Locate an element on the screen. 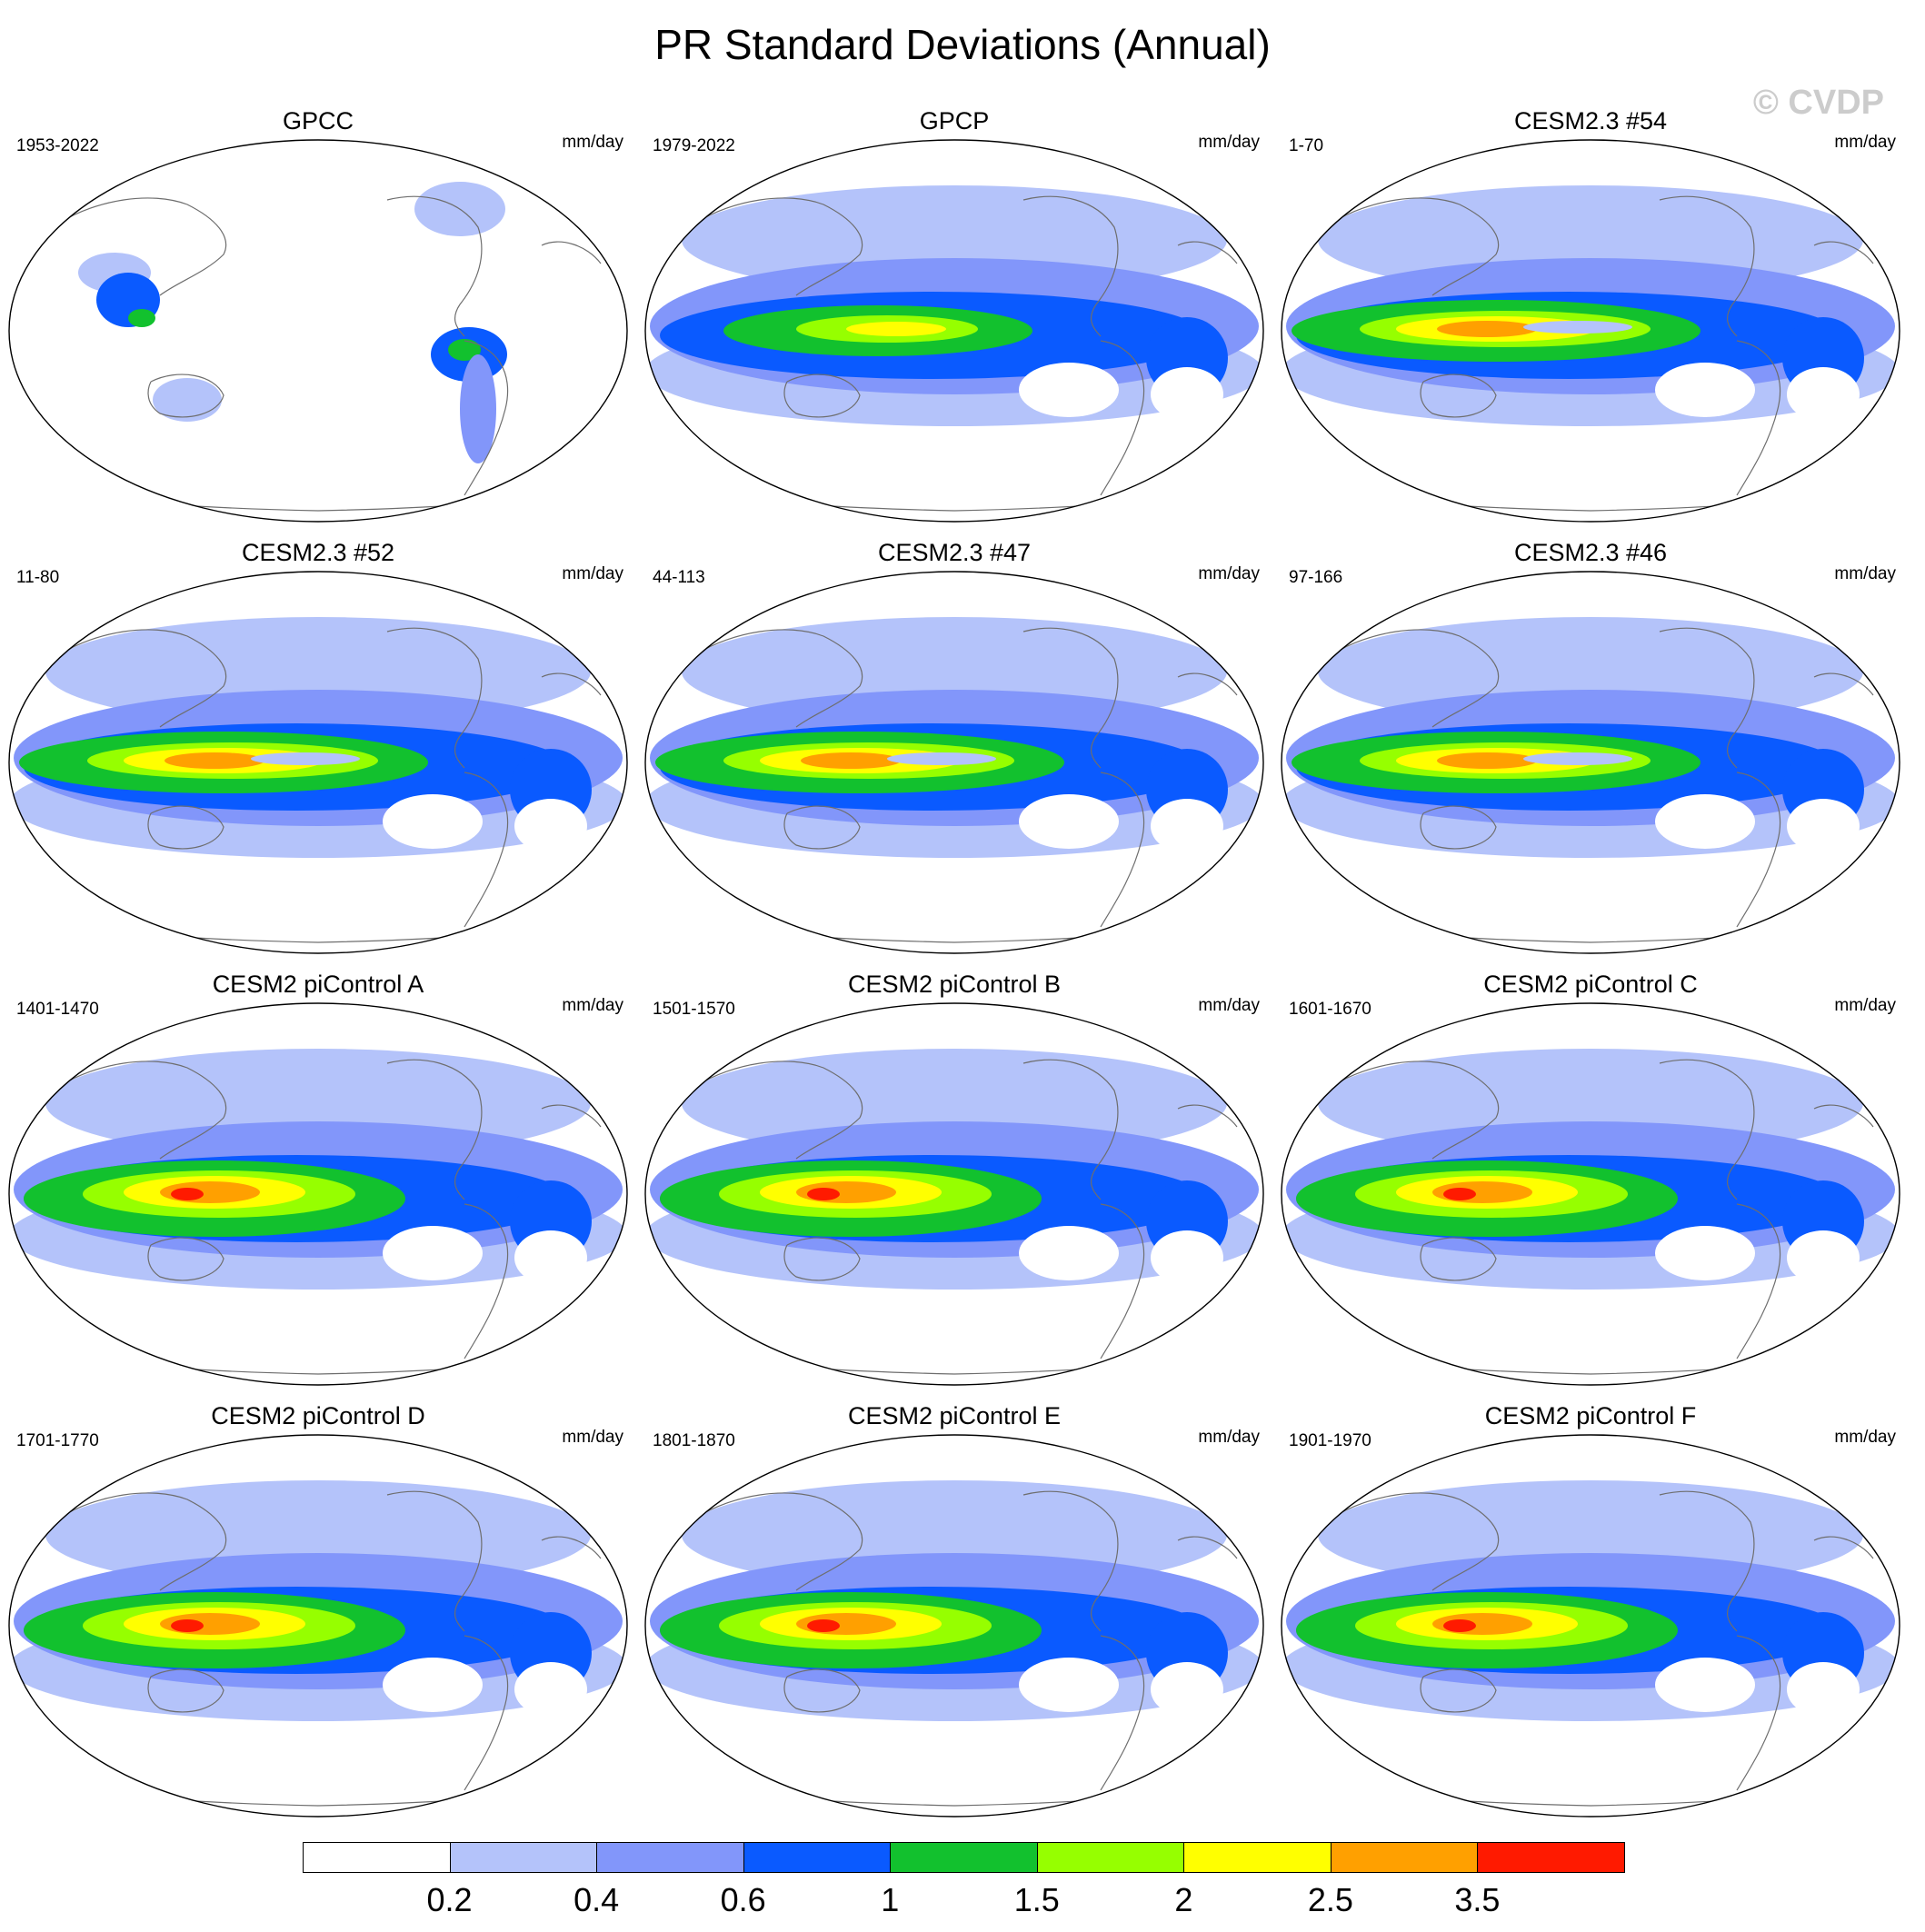 This screenshot has height=1932, width=1925. colorbar-label: 2 is located at coordinates (1183, 1900).